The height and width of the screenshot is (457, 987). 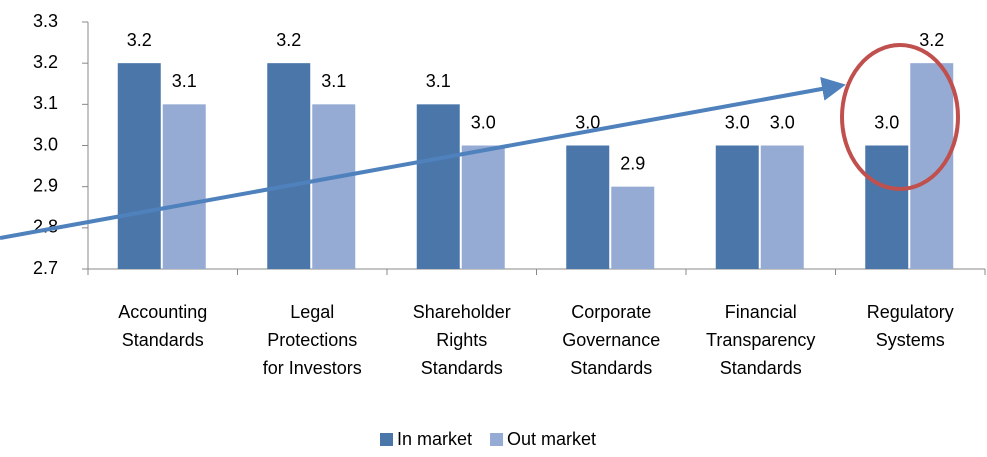 What do you see at coordinates (434, 439) in the screenshot?
I see `legend-label: In market` at bounding box center [434, 439].